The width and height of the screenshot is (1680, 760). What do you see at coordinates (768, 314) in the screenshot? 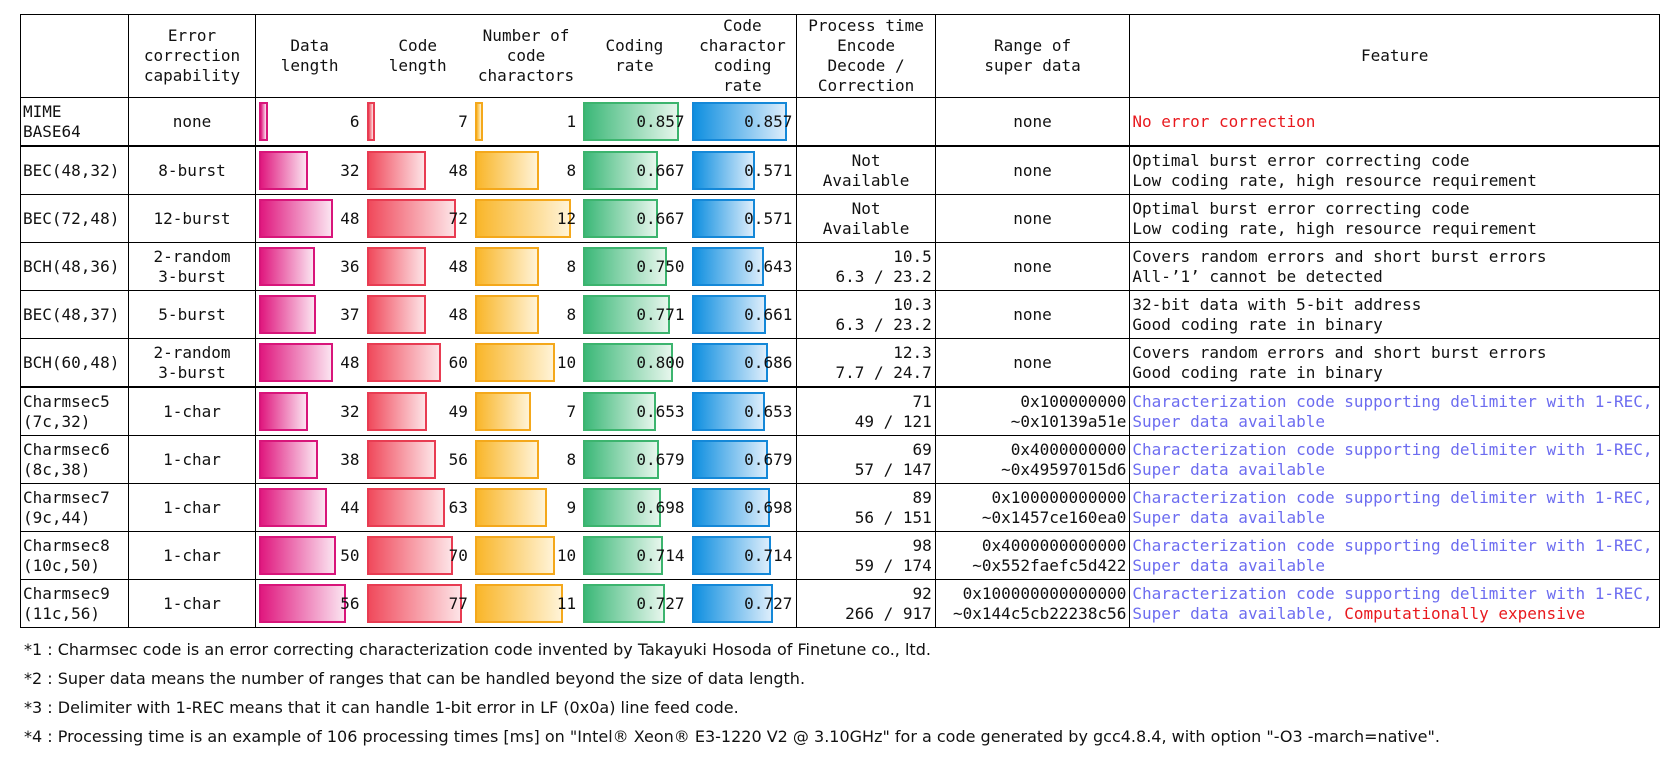
I see `value-char-coding-rate: 0.661` at bounding box center [768, 314].